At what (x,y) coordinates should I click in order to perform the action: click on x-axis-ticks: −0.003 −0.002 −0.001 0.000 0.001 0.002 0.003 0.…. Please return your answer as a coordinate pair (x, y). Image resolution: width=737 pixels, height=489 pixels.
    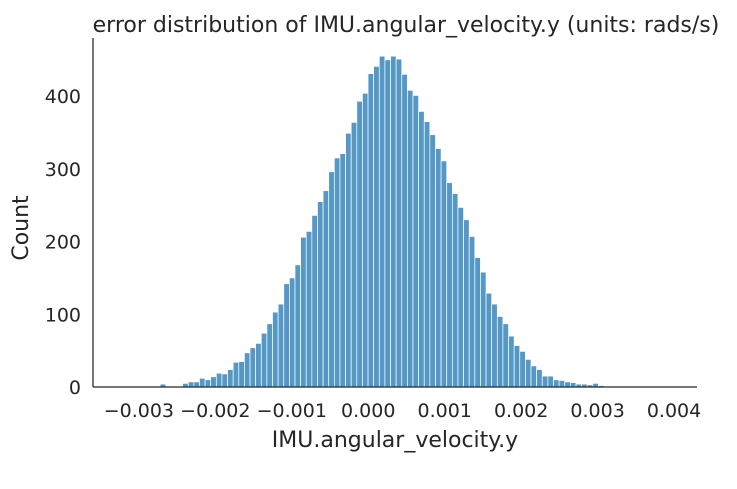
    Looking at the image, I should click on (403, 411).